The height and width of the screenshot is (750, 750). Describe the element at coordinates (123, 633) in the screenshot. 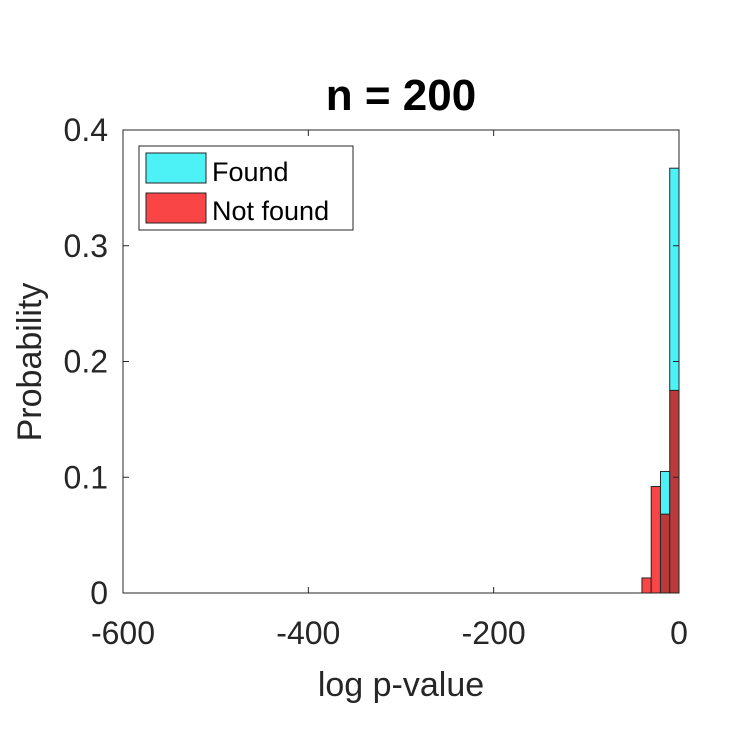

I see `x-tick-label: -600` at that location.